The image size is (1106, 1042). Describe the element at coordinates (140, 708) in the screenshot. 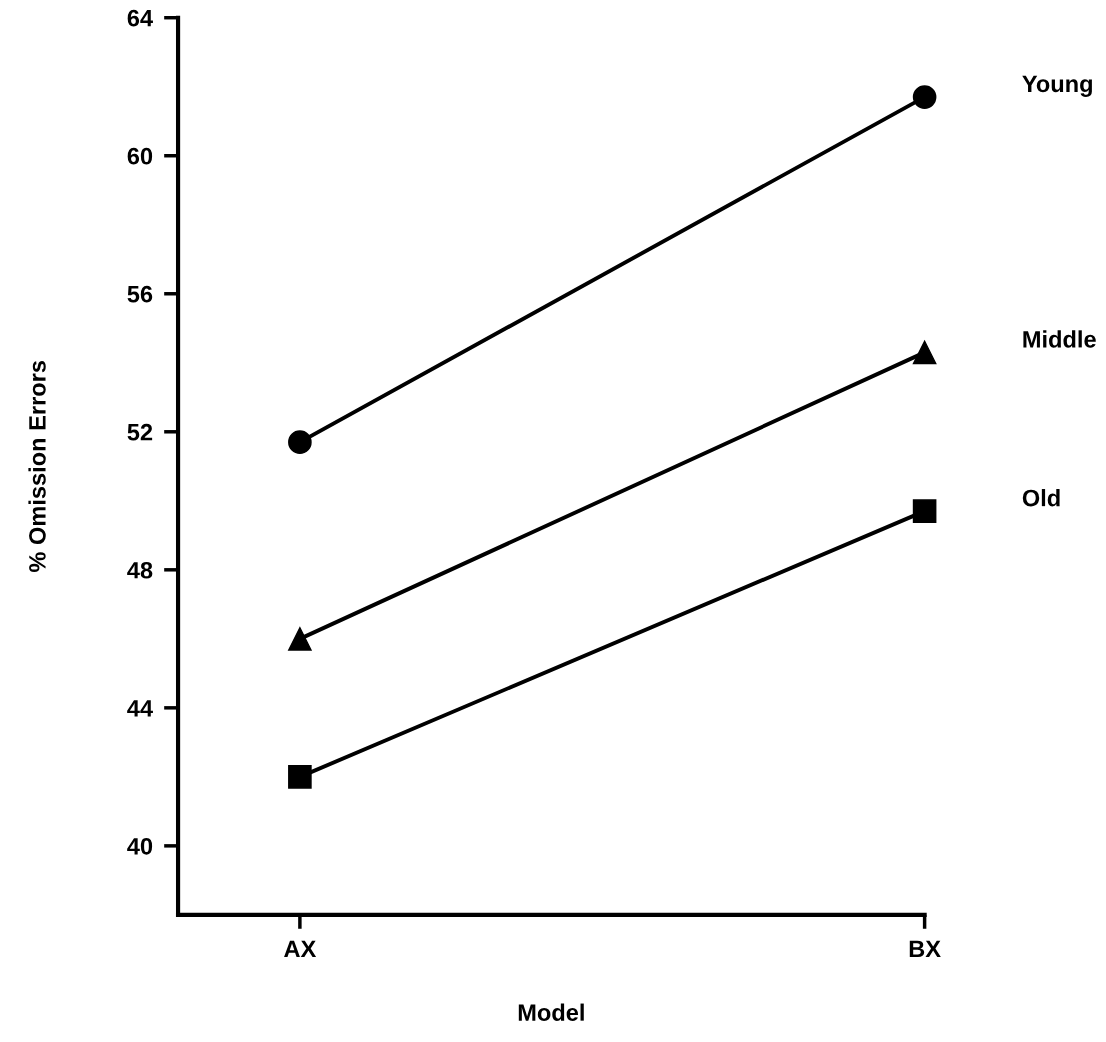

I see `y-tick-label: 44` at that location.